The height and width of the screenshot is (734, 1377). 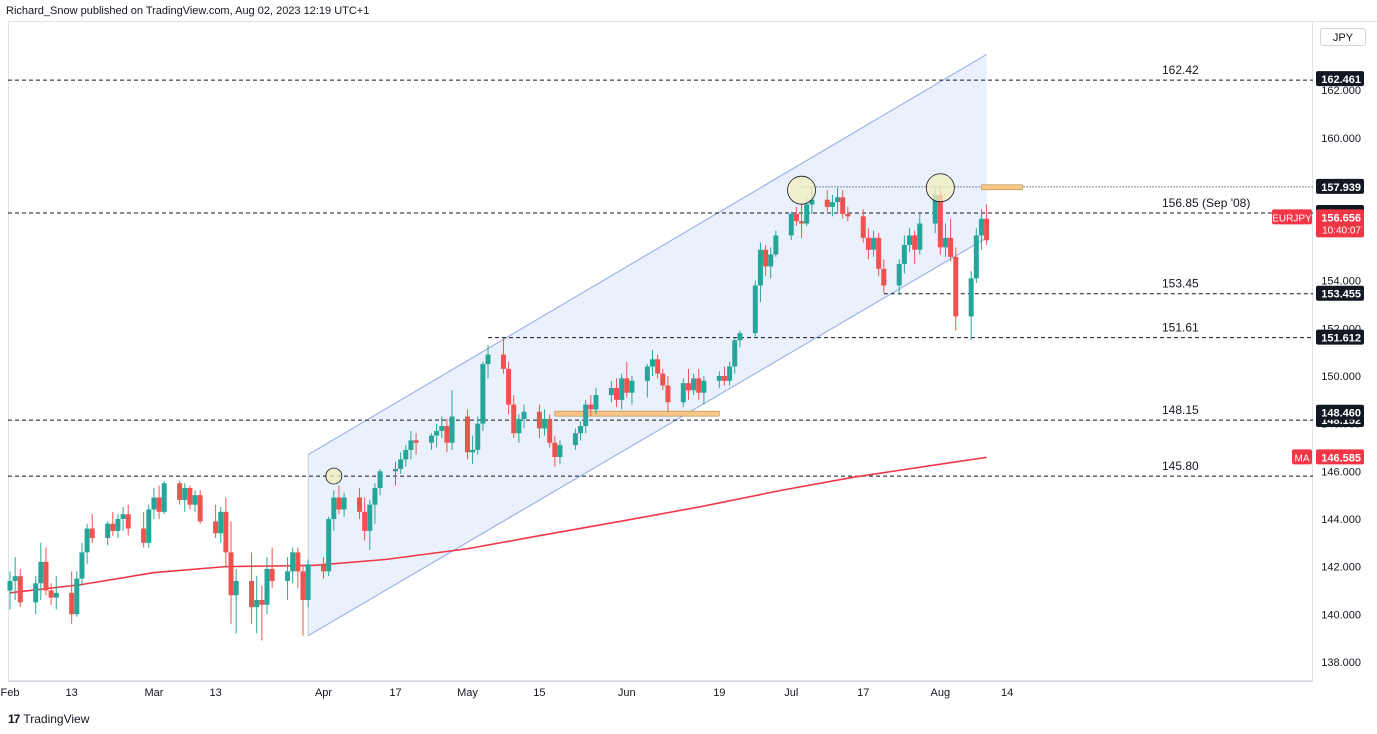 I want to click on x-tick-label: Feb, so click(x=10, y=693).